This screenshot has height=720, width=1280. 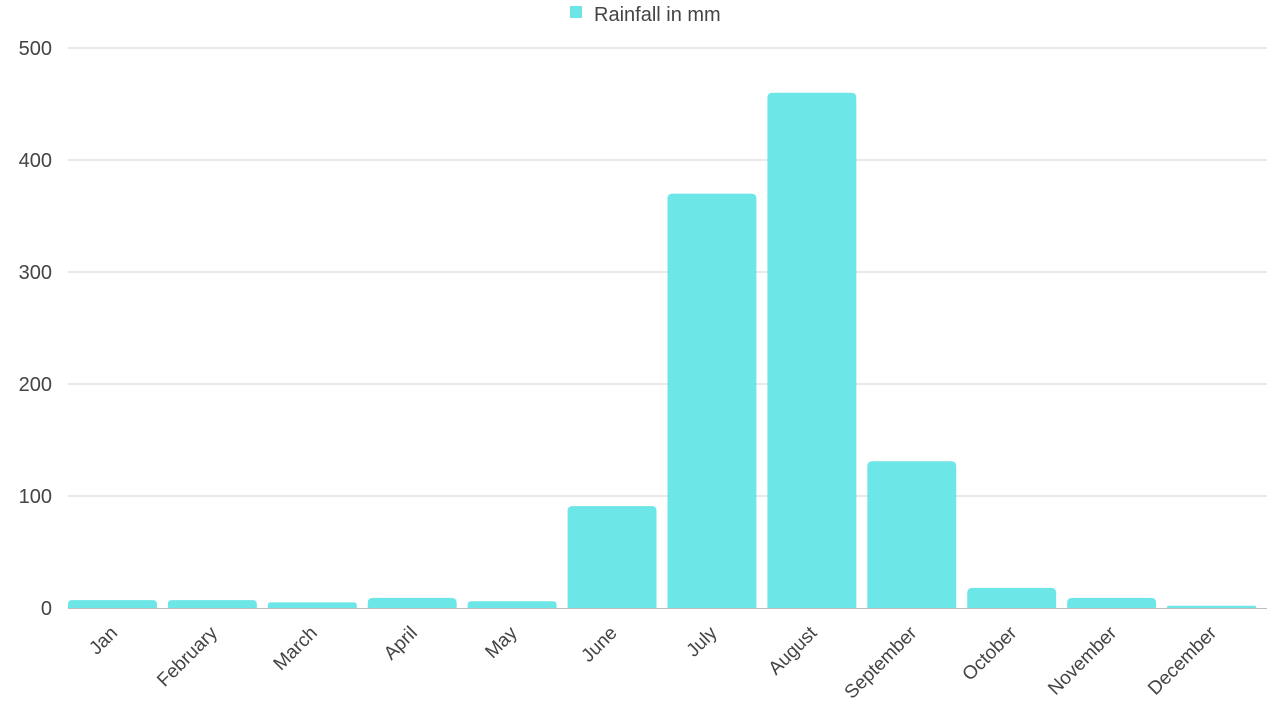 I want to click on x-tick-label-march: March, so click(x=296, y=649).